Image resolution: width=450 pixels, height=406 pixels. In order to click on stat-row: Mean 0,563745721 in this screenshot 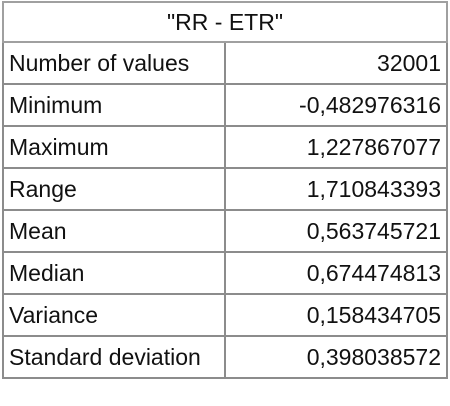, I will do `click(225, 231)`.